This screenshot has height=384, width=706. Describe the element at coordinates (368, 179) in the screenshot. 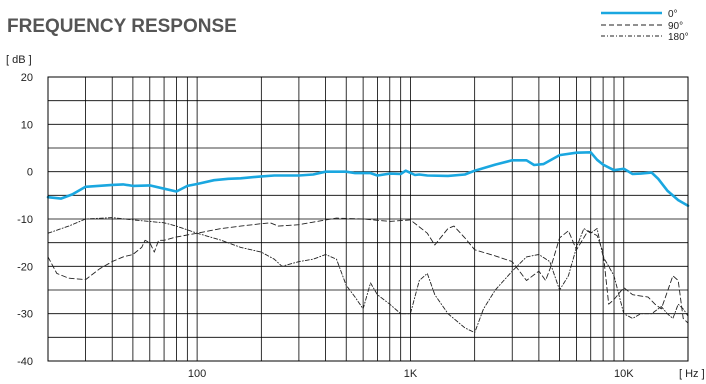

I see `series-line-solid` at that location.